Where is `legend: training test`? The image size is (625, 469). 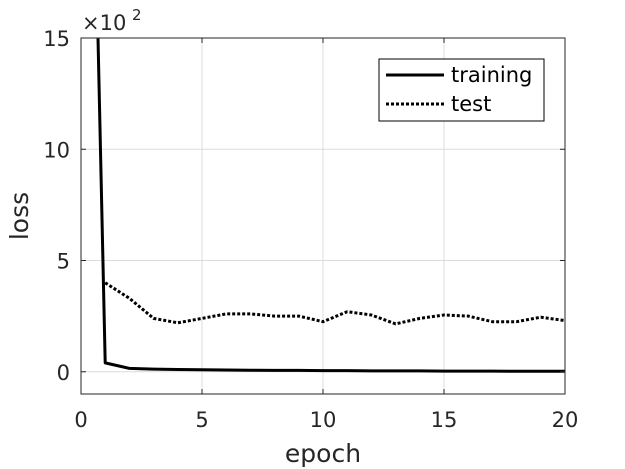 legend: training test is located at coordinates (461, 90).